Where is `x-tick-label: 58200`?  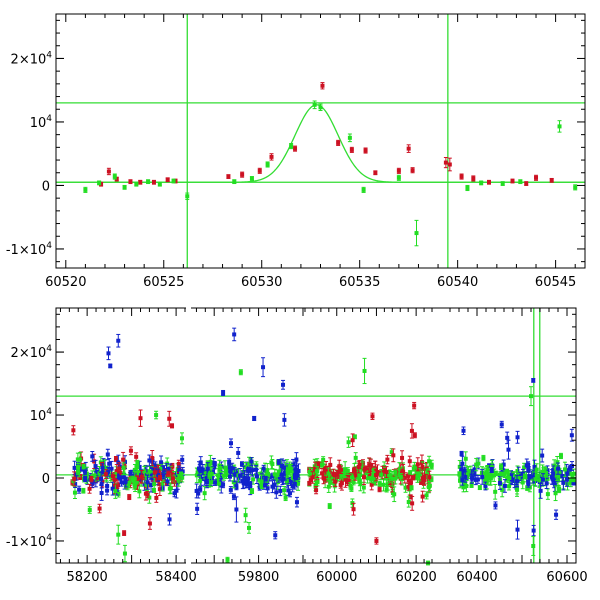
x-tick-label: 58200 is located at coordinates (86, 577).